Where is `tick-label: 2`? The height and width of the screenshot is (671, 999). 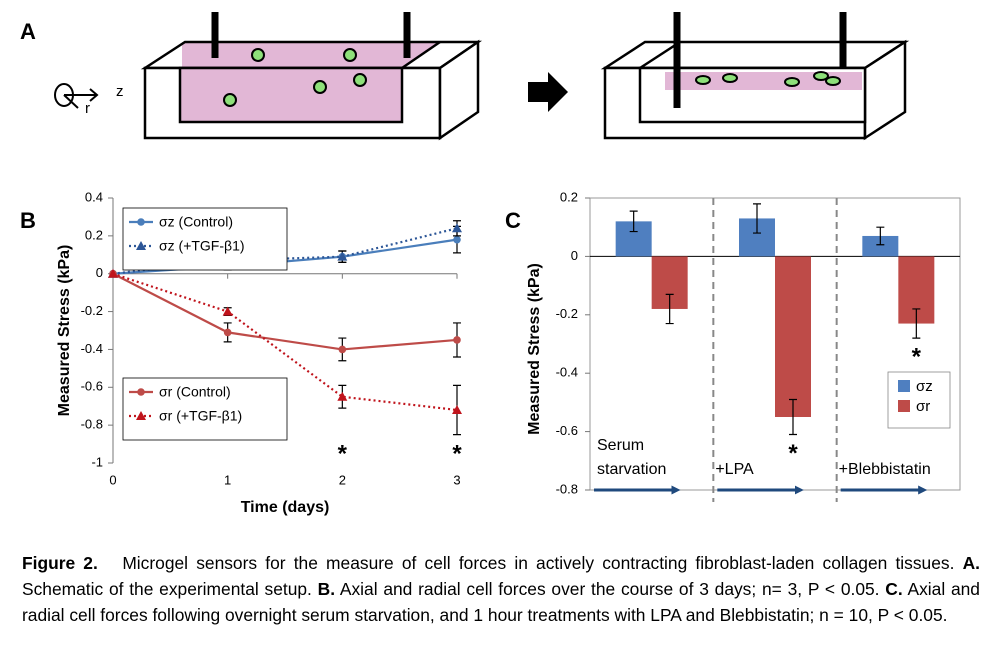
tick-label: 2 is located at coordinates (342, 479).